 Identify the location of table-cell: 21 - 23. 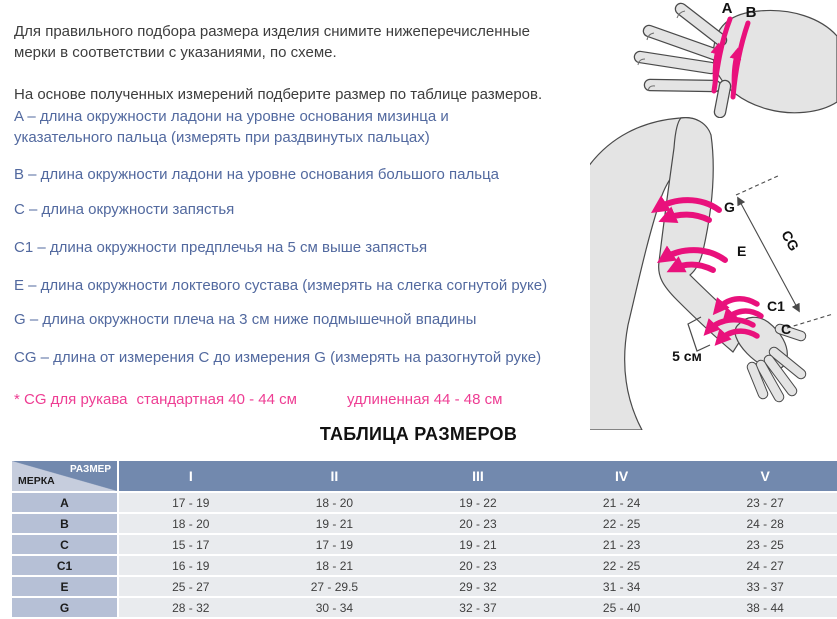
(621, 544).